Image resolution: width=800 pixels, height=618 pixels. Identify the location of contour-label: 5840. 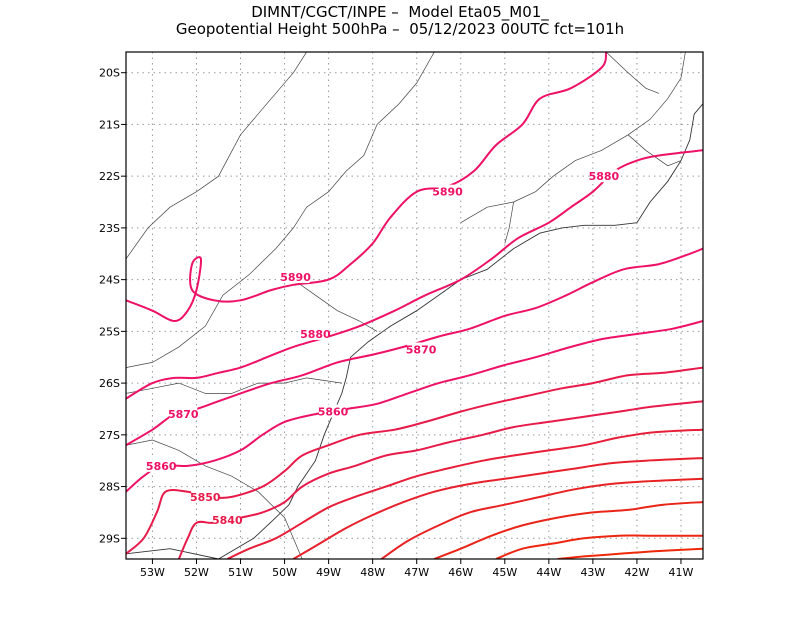
(227, 520).